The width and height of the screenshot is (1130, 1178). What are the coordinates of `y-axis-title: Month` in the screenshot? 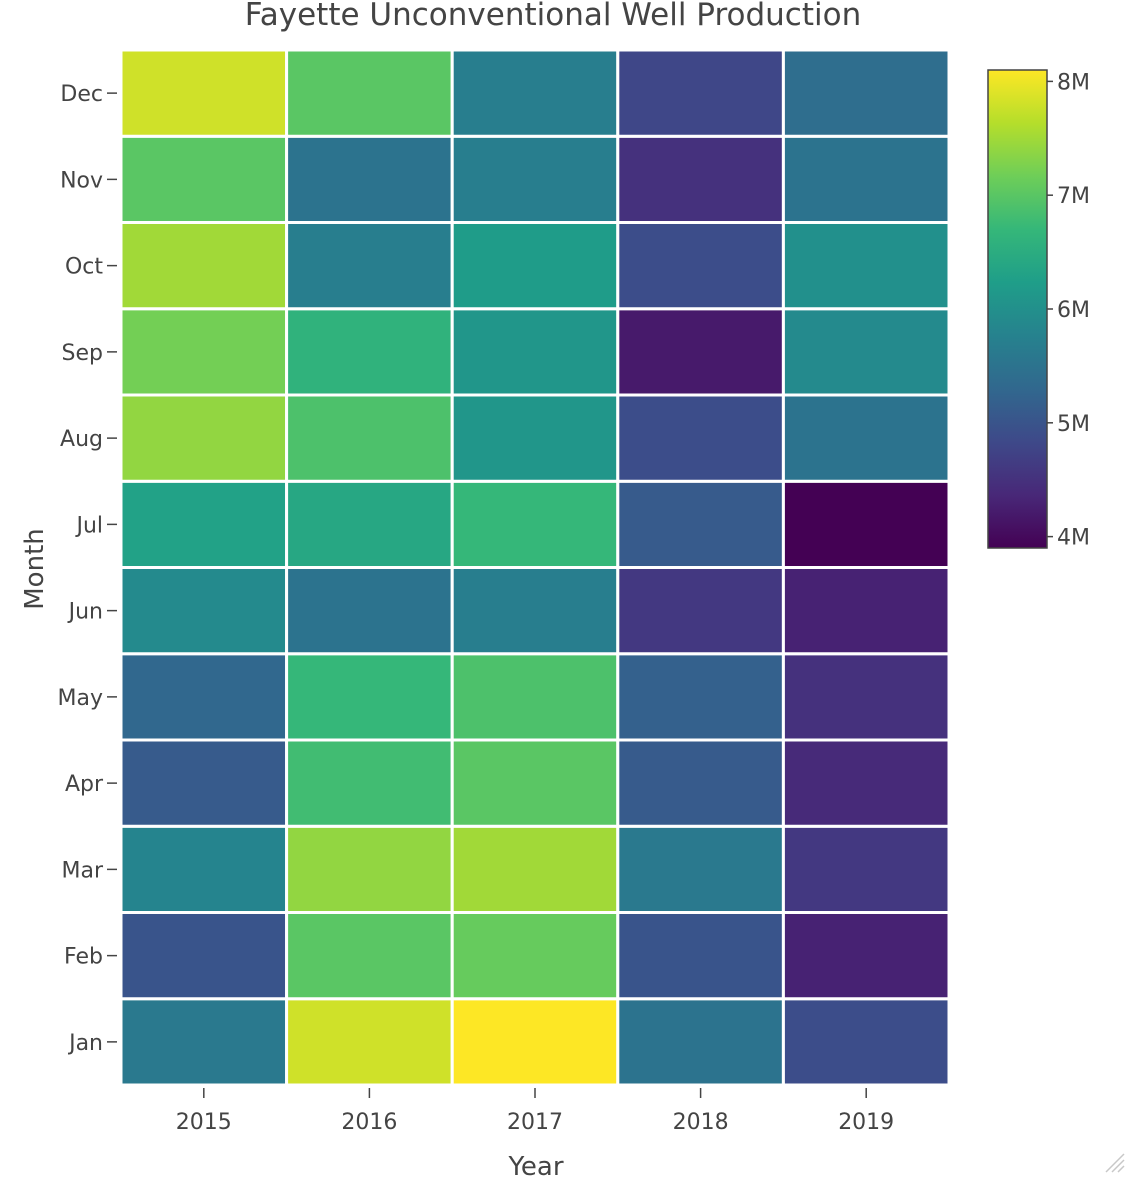 It's located at (35, 569).